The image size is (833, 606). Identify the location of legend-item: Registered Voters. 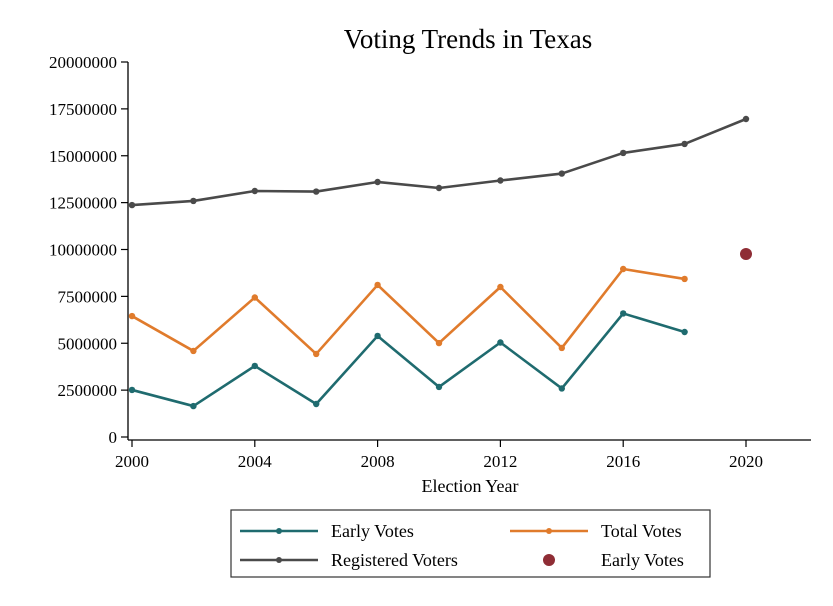
(349, 560).